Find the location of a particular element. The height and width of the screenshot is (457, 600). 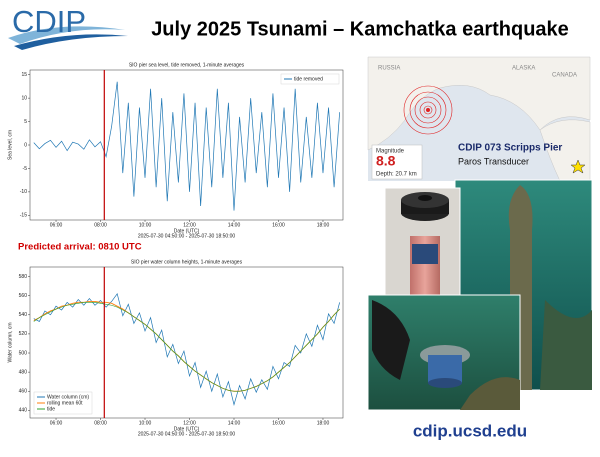

y-tick-label: -15 is located at coordinates (23, 216).